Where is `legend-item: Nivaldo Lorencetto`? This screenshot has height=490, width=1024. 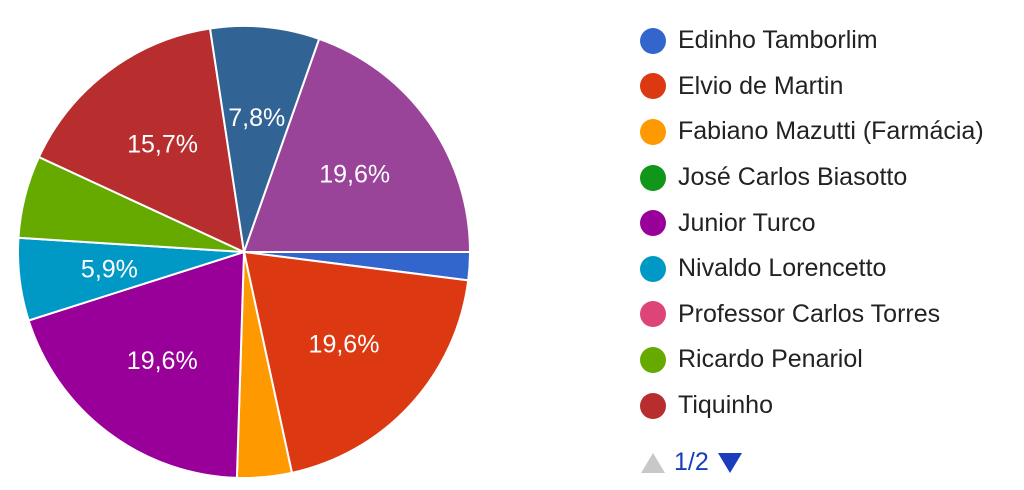 legend-item: Nivaldo Lorencetto is located at coordinates (812, 269).